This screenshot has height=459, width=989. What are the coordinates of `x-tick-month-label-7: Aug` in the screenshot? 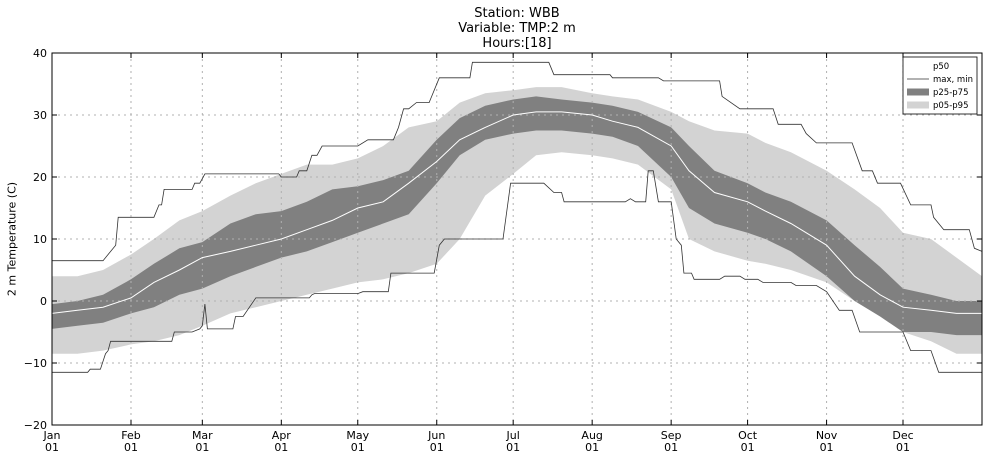 It's located at (591, 435).